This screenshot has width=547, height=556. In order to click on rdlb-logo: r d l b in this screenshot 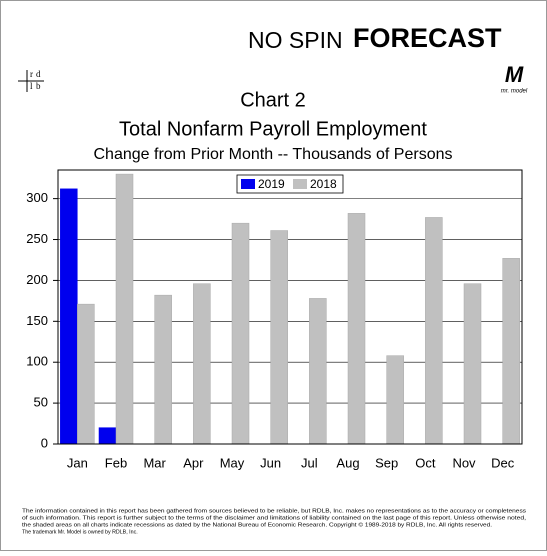, I will do `click(31, 80)`.